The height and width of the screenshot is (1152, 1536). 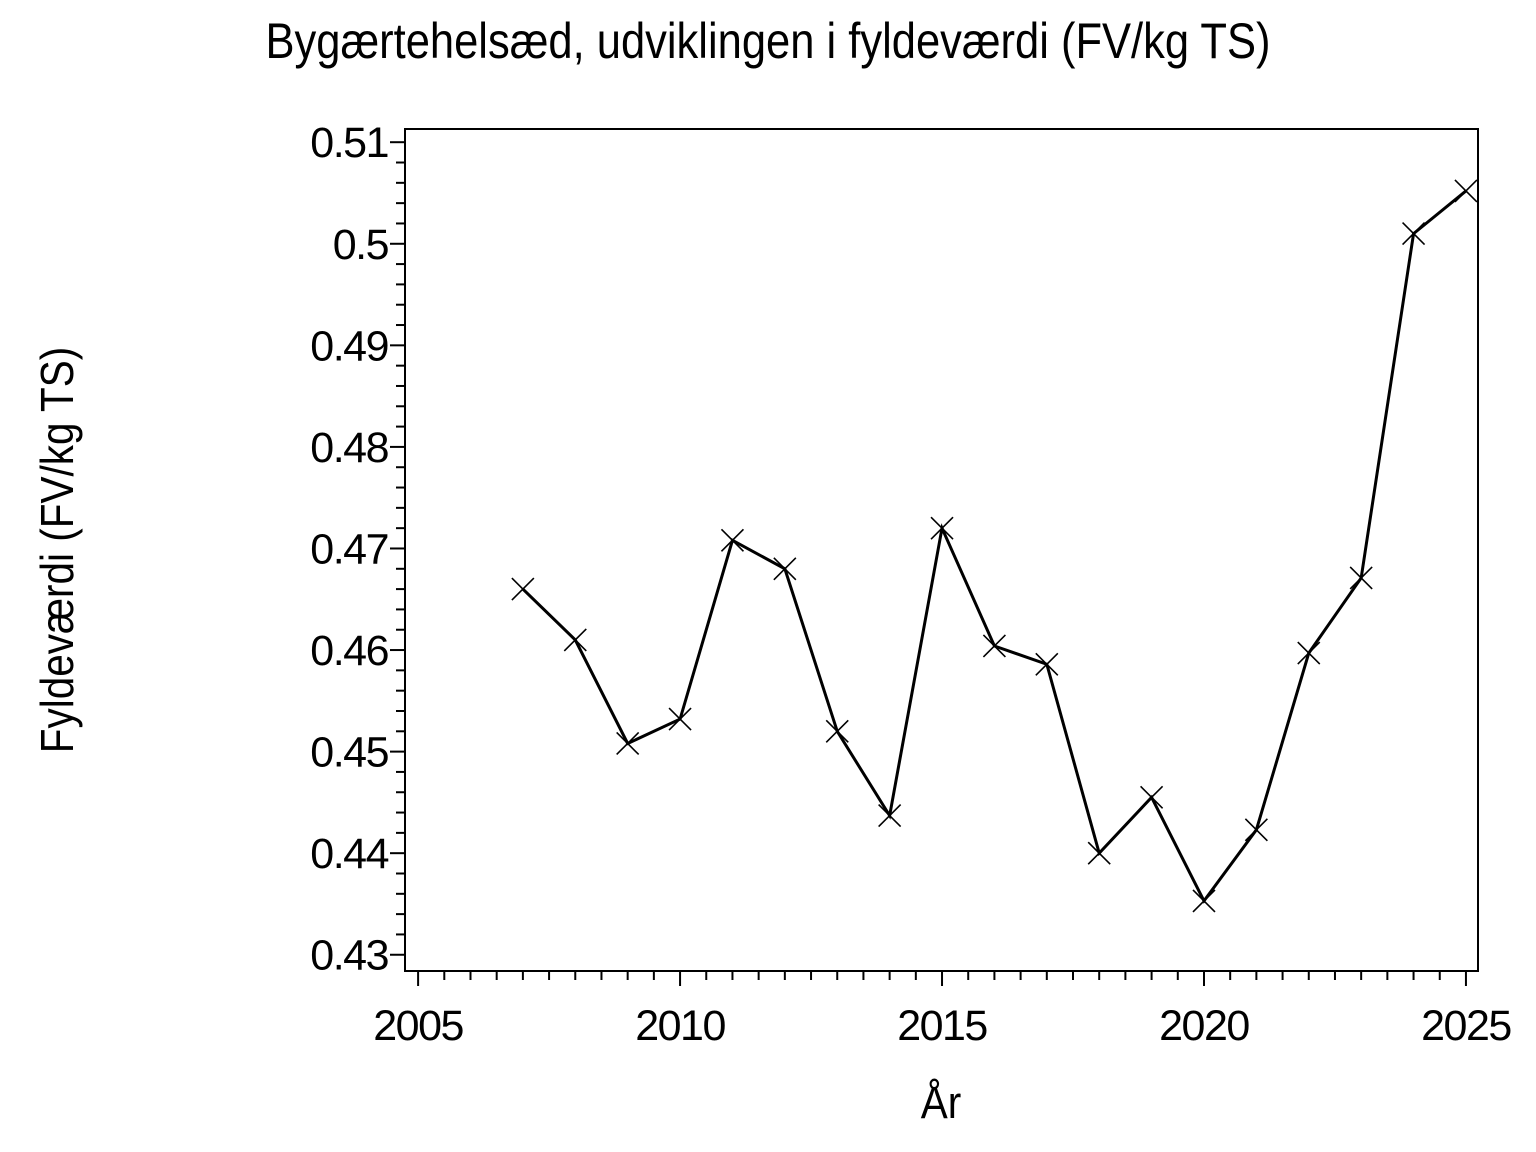 I want to click on x-tick-label: 2005, so click(x=418, y=1026).